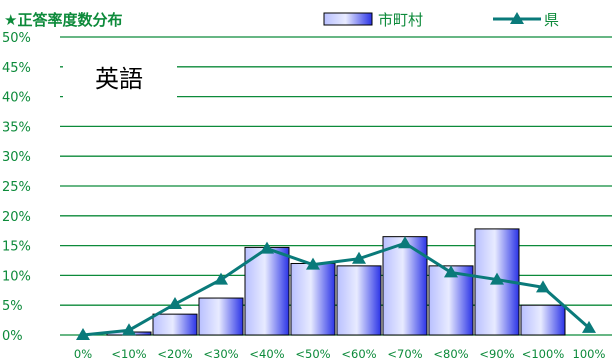 Image resolution: width=612 pixels, height=363 pixels. What do you see at coordinates (220, 354) in the screenshot?
I see `x-tick-label: <30%` at bounding box center [220, 354].